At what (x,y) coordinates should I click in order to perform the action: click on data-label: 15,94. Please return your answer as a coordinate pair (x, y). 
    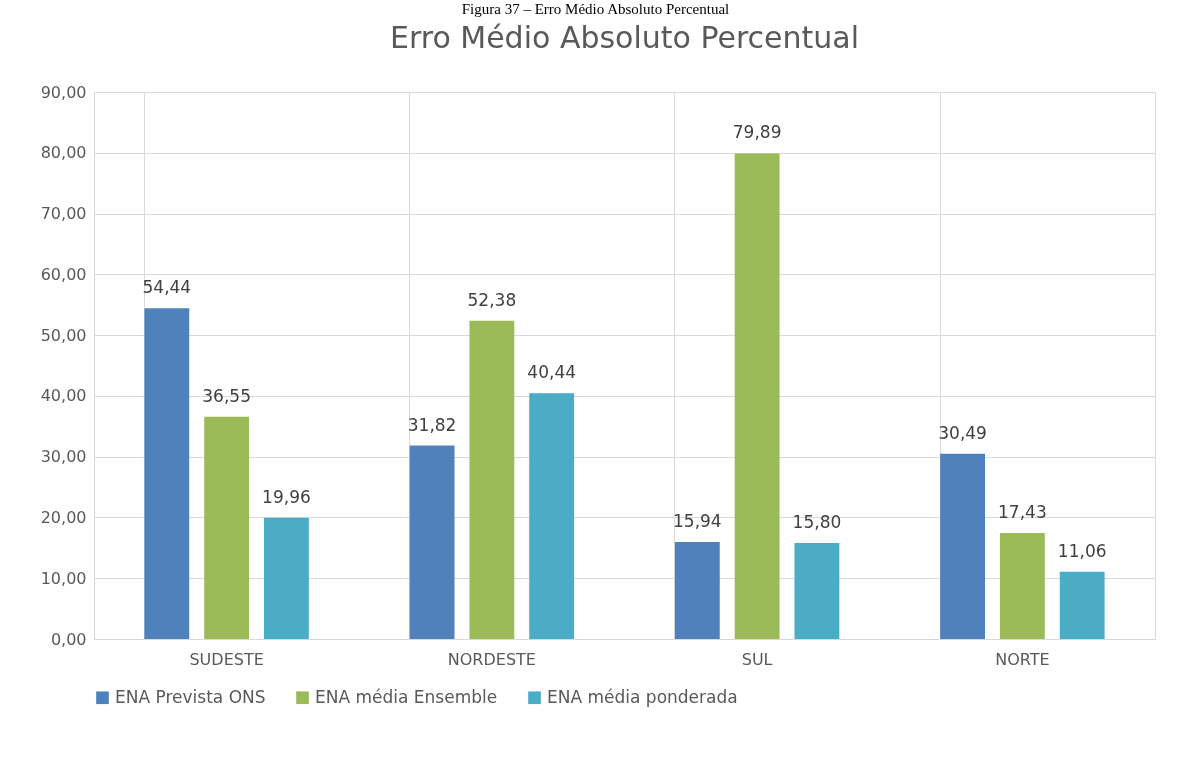
    Looking at the image, I should click on (697, 521).